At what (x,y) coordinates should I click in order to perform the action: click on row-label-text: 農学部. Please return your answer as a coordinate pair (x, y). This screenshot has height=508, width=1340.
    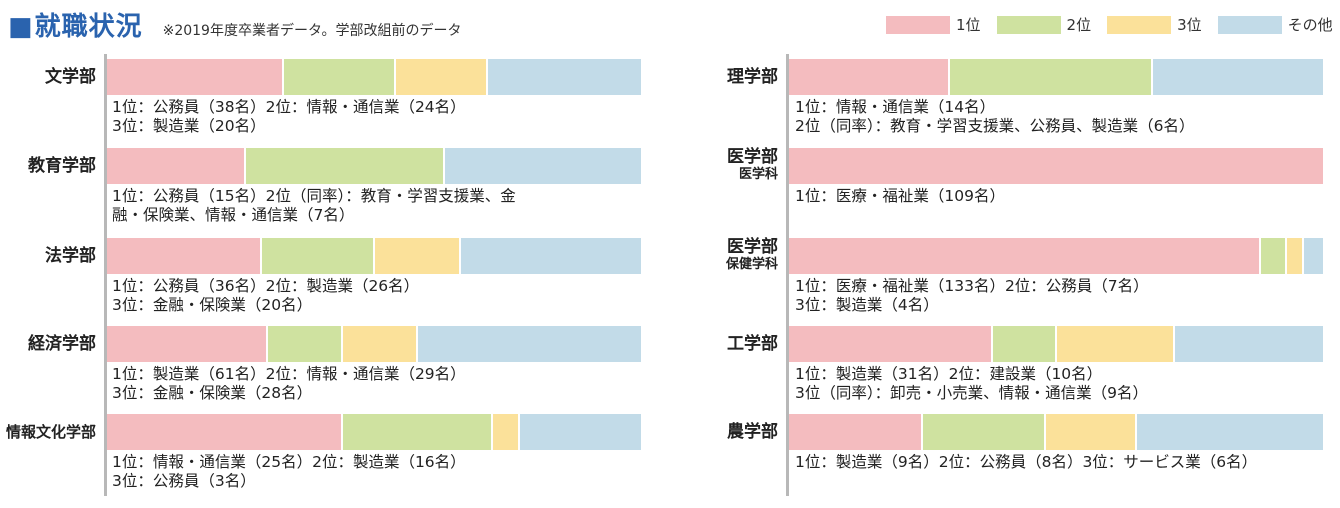
    Looking at the image, I should click on (752, 432).